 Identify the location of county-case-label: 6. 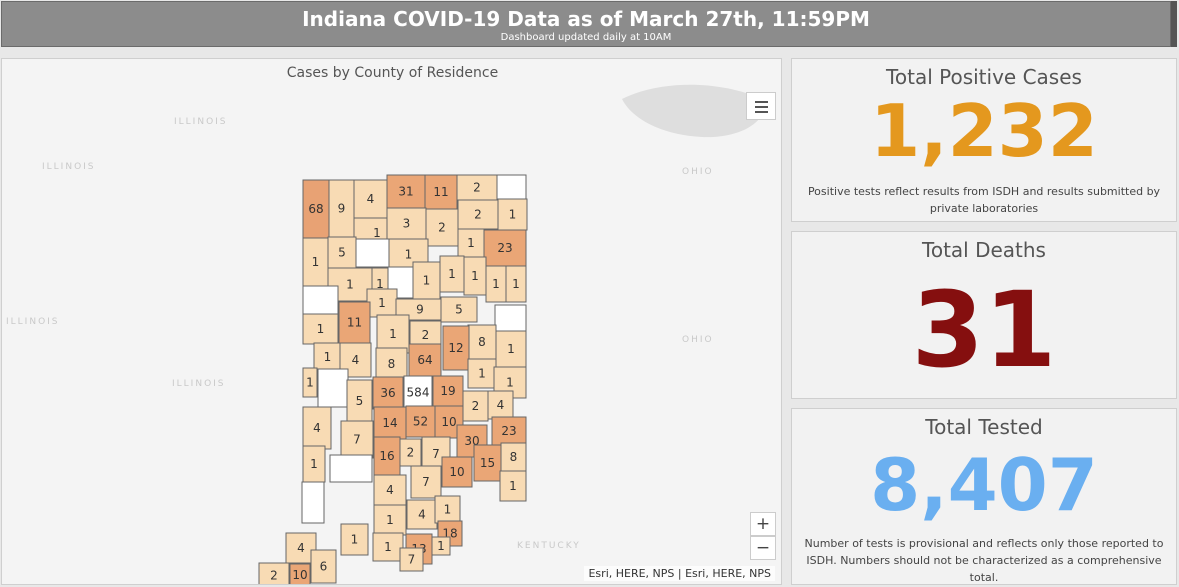
(324, 567).